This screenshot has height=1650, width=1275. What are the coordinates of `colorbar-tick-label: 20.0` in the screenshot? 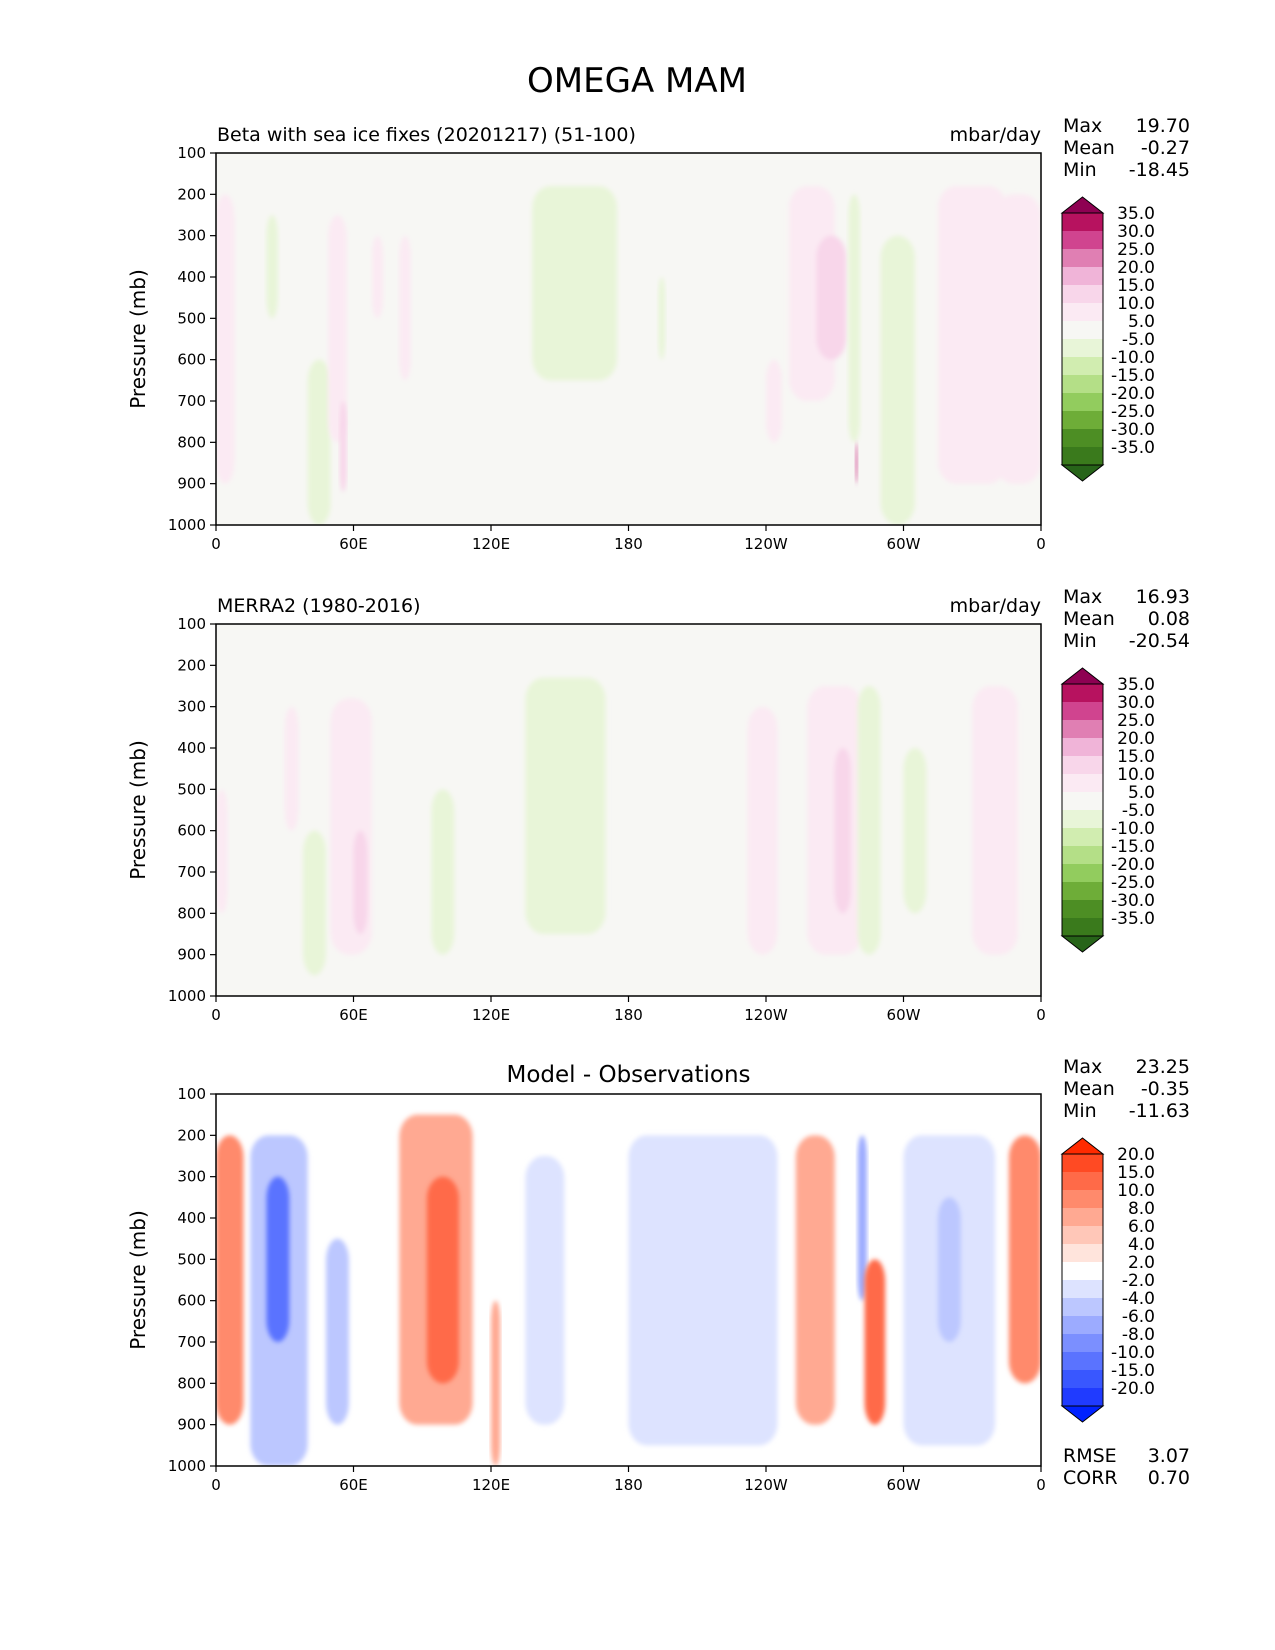 It's located at (1136, 1155).